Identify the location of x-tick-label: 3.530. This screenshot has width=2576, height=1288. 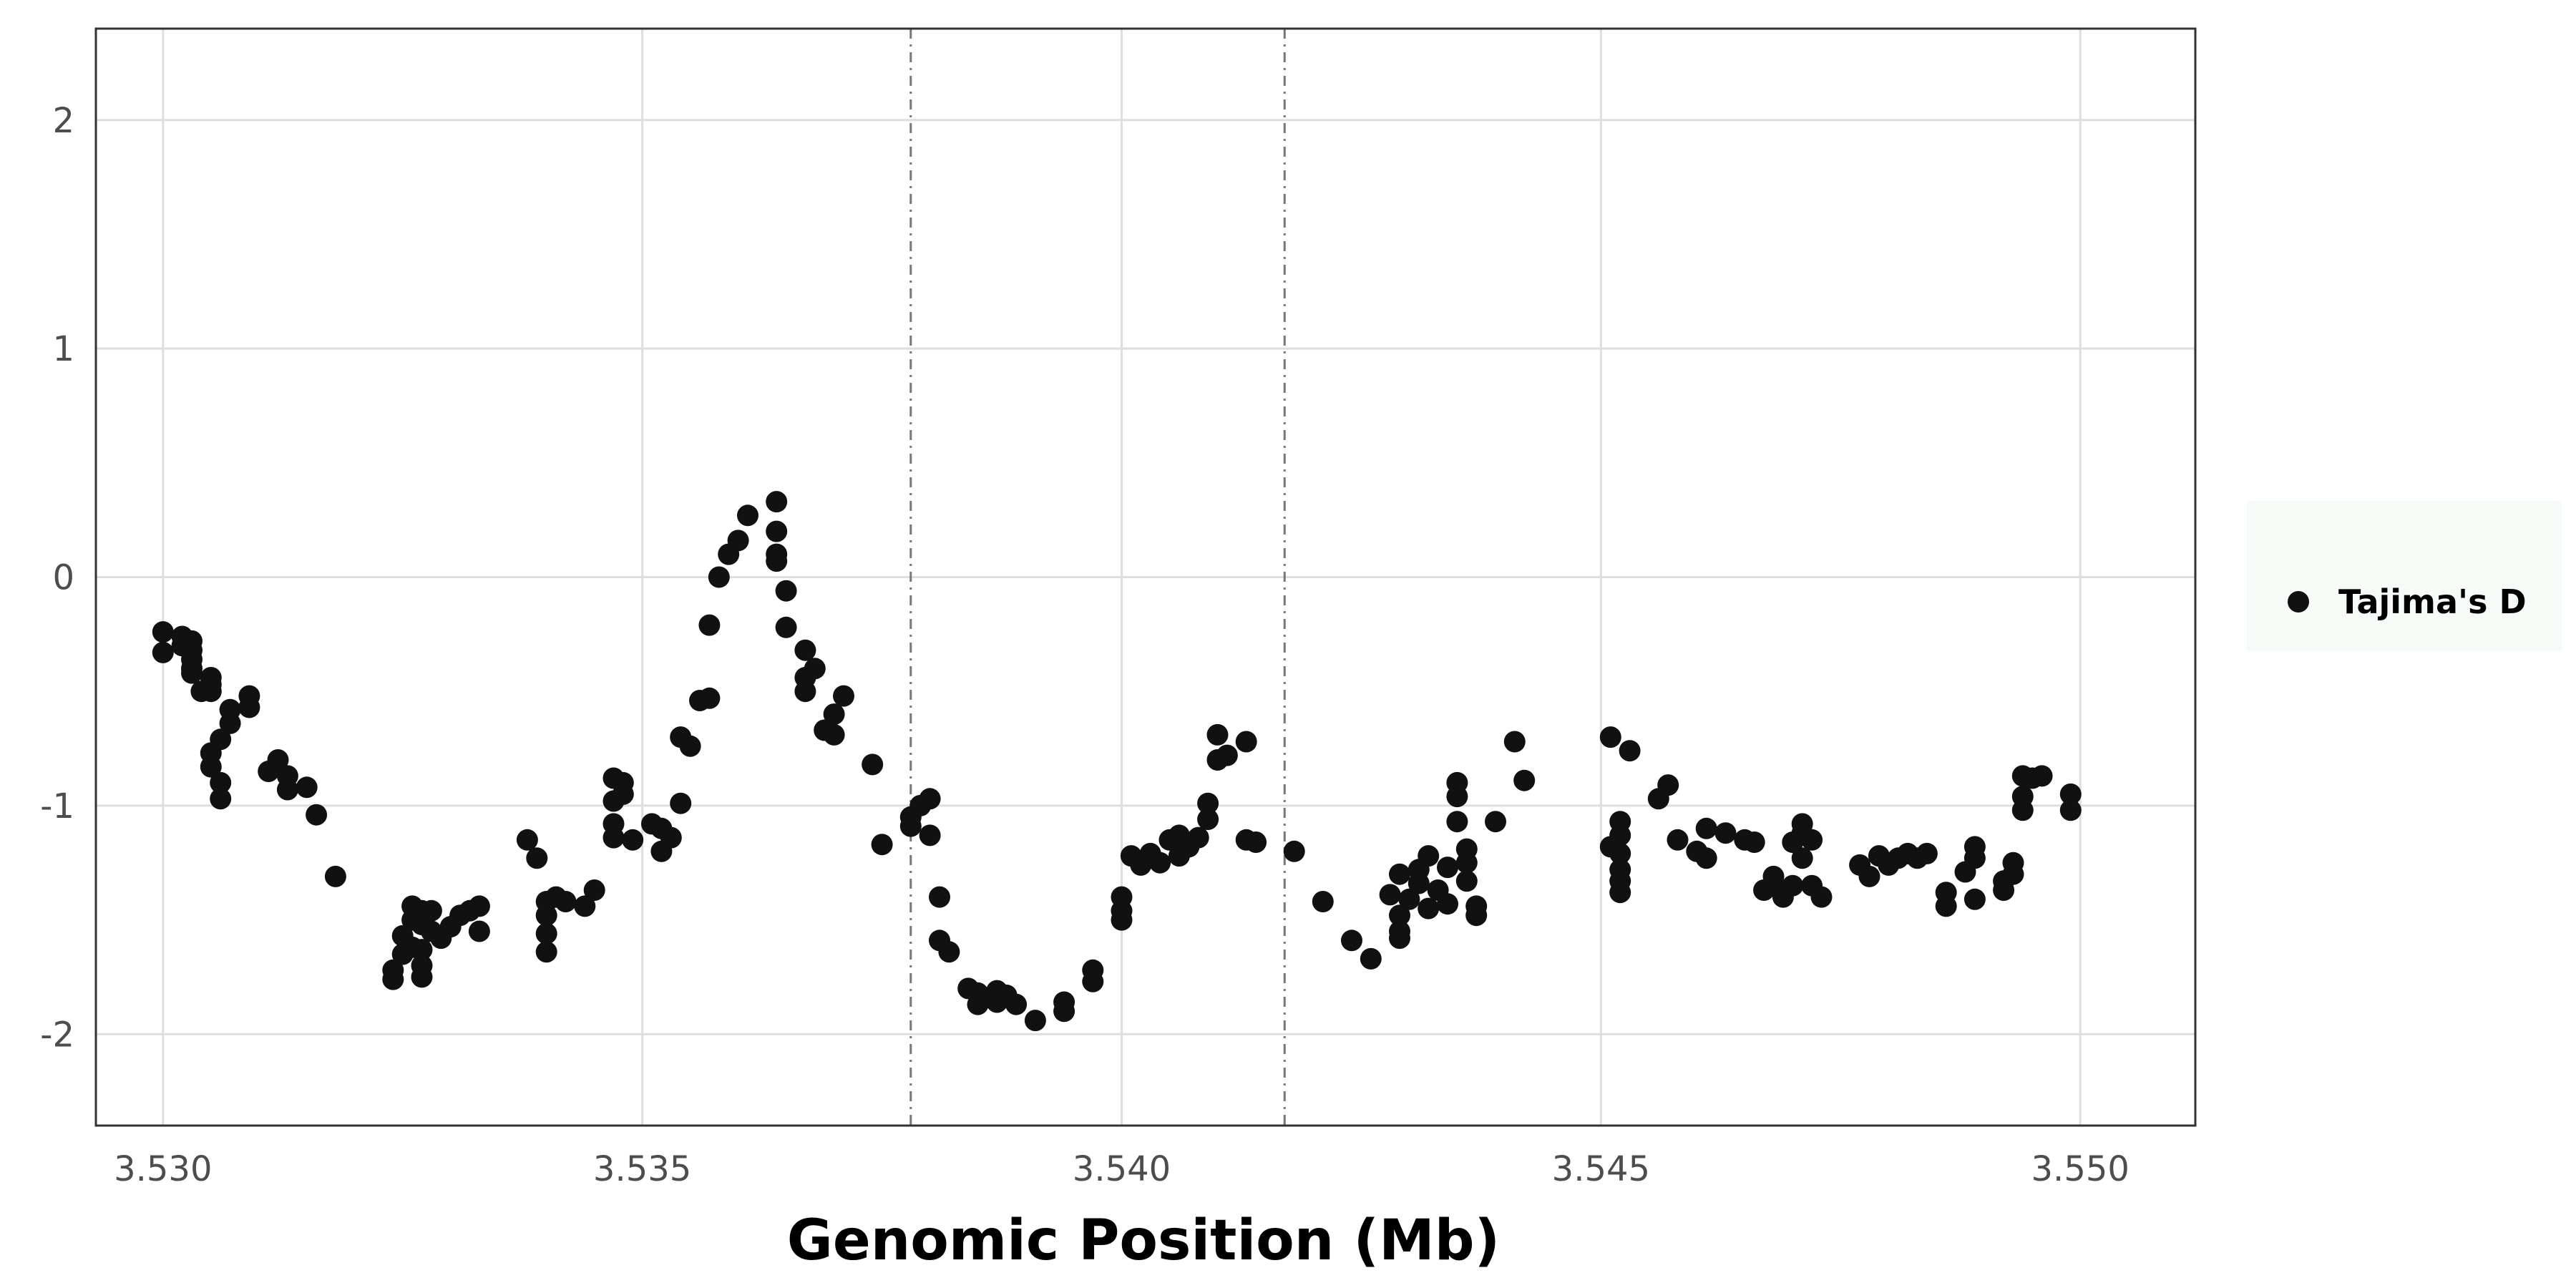
(163, 1169).